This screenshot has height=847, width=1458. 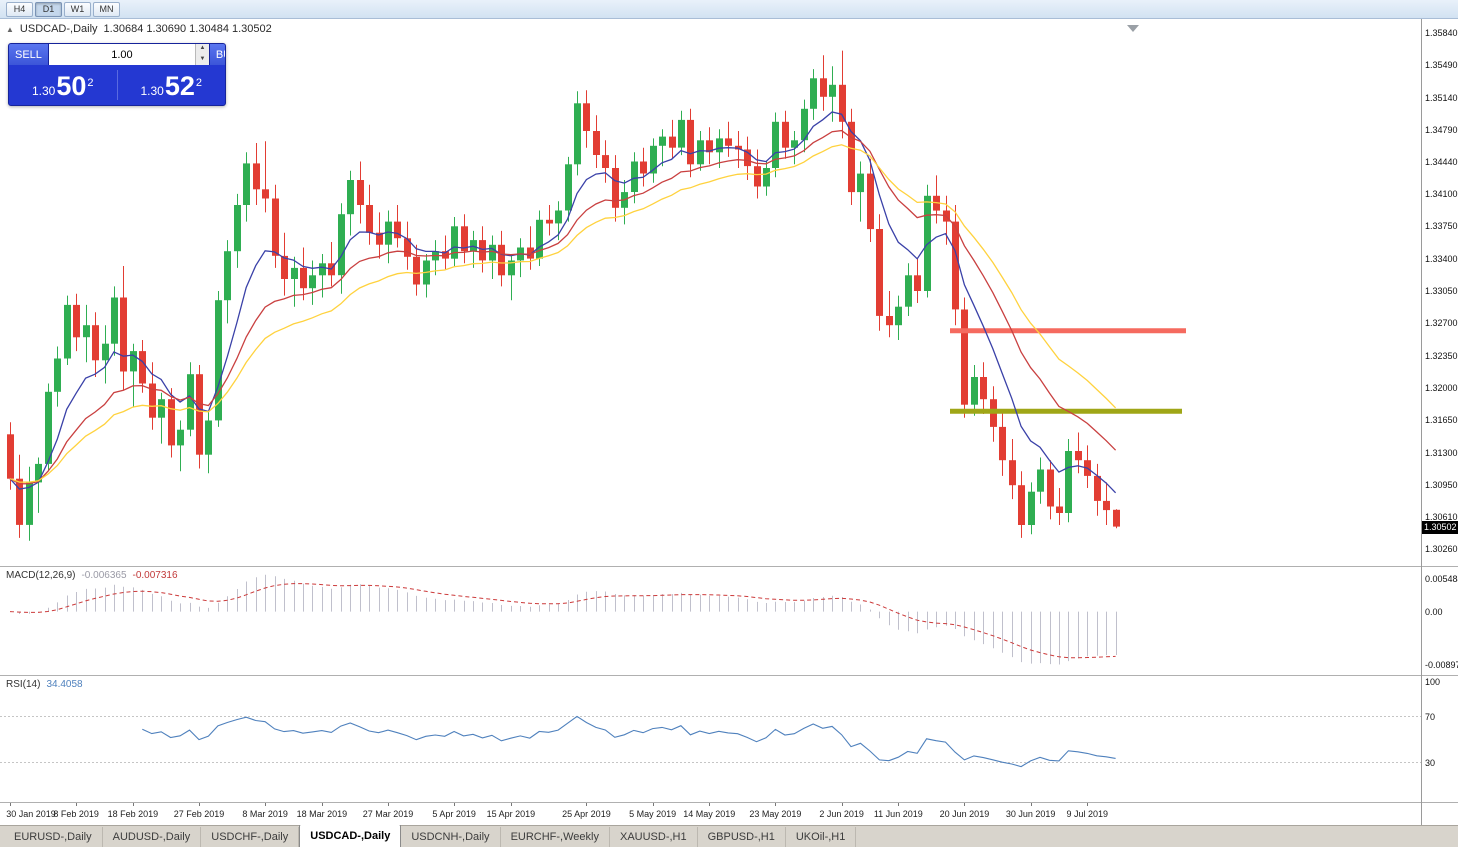 What do you see at coordinates (742, 837) in the screenshot?
I see `chart-tab: GBPUSD-,H1` at bounding box center [742, 837].